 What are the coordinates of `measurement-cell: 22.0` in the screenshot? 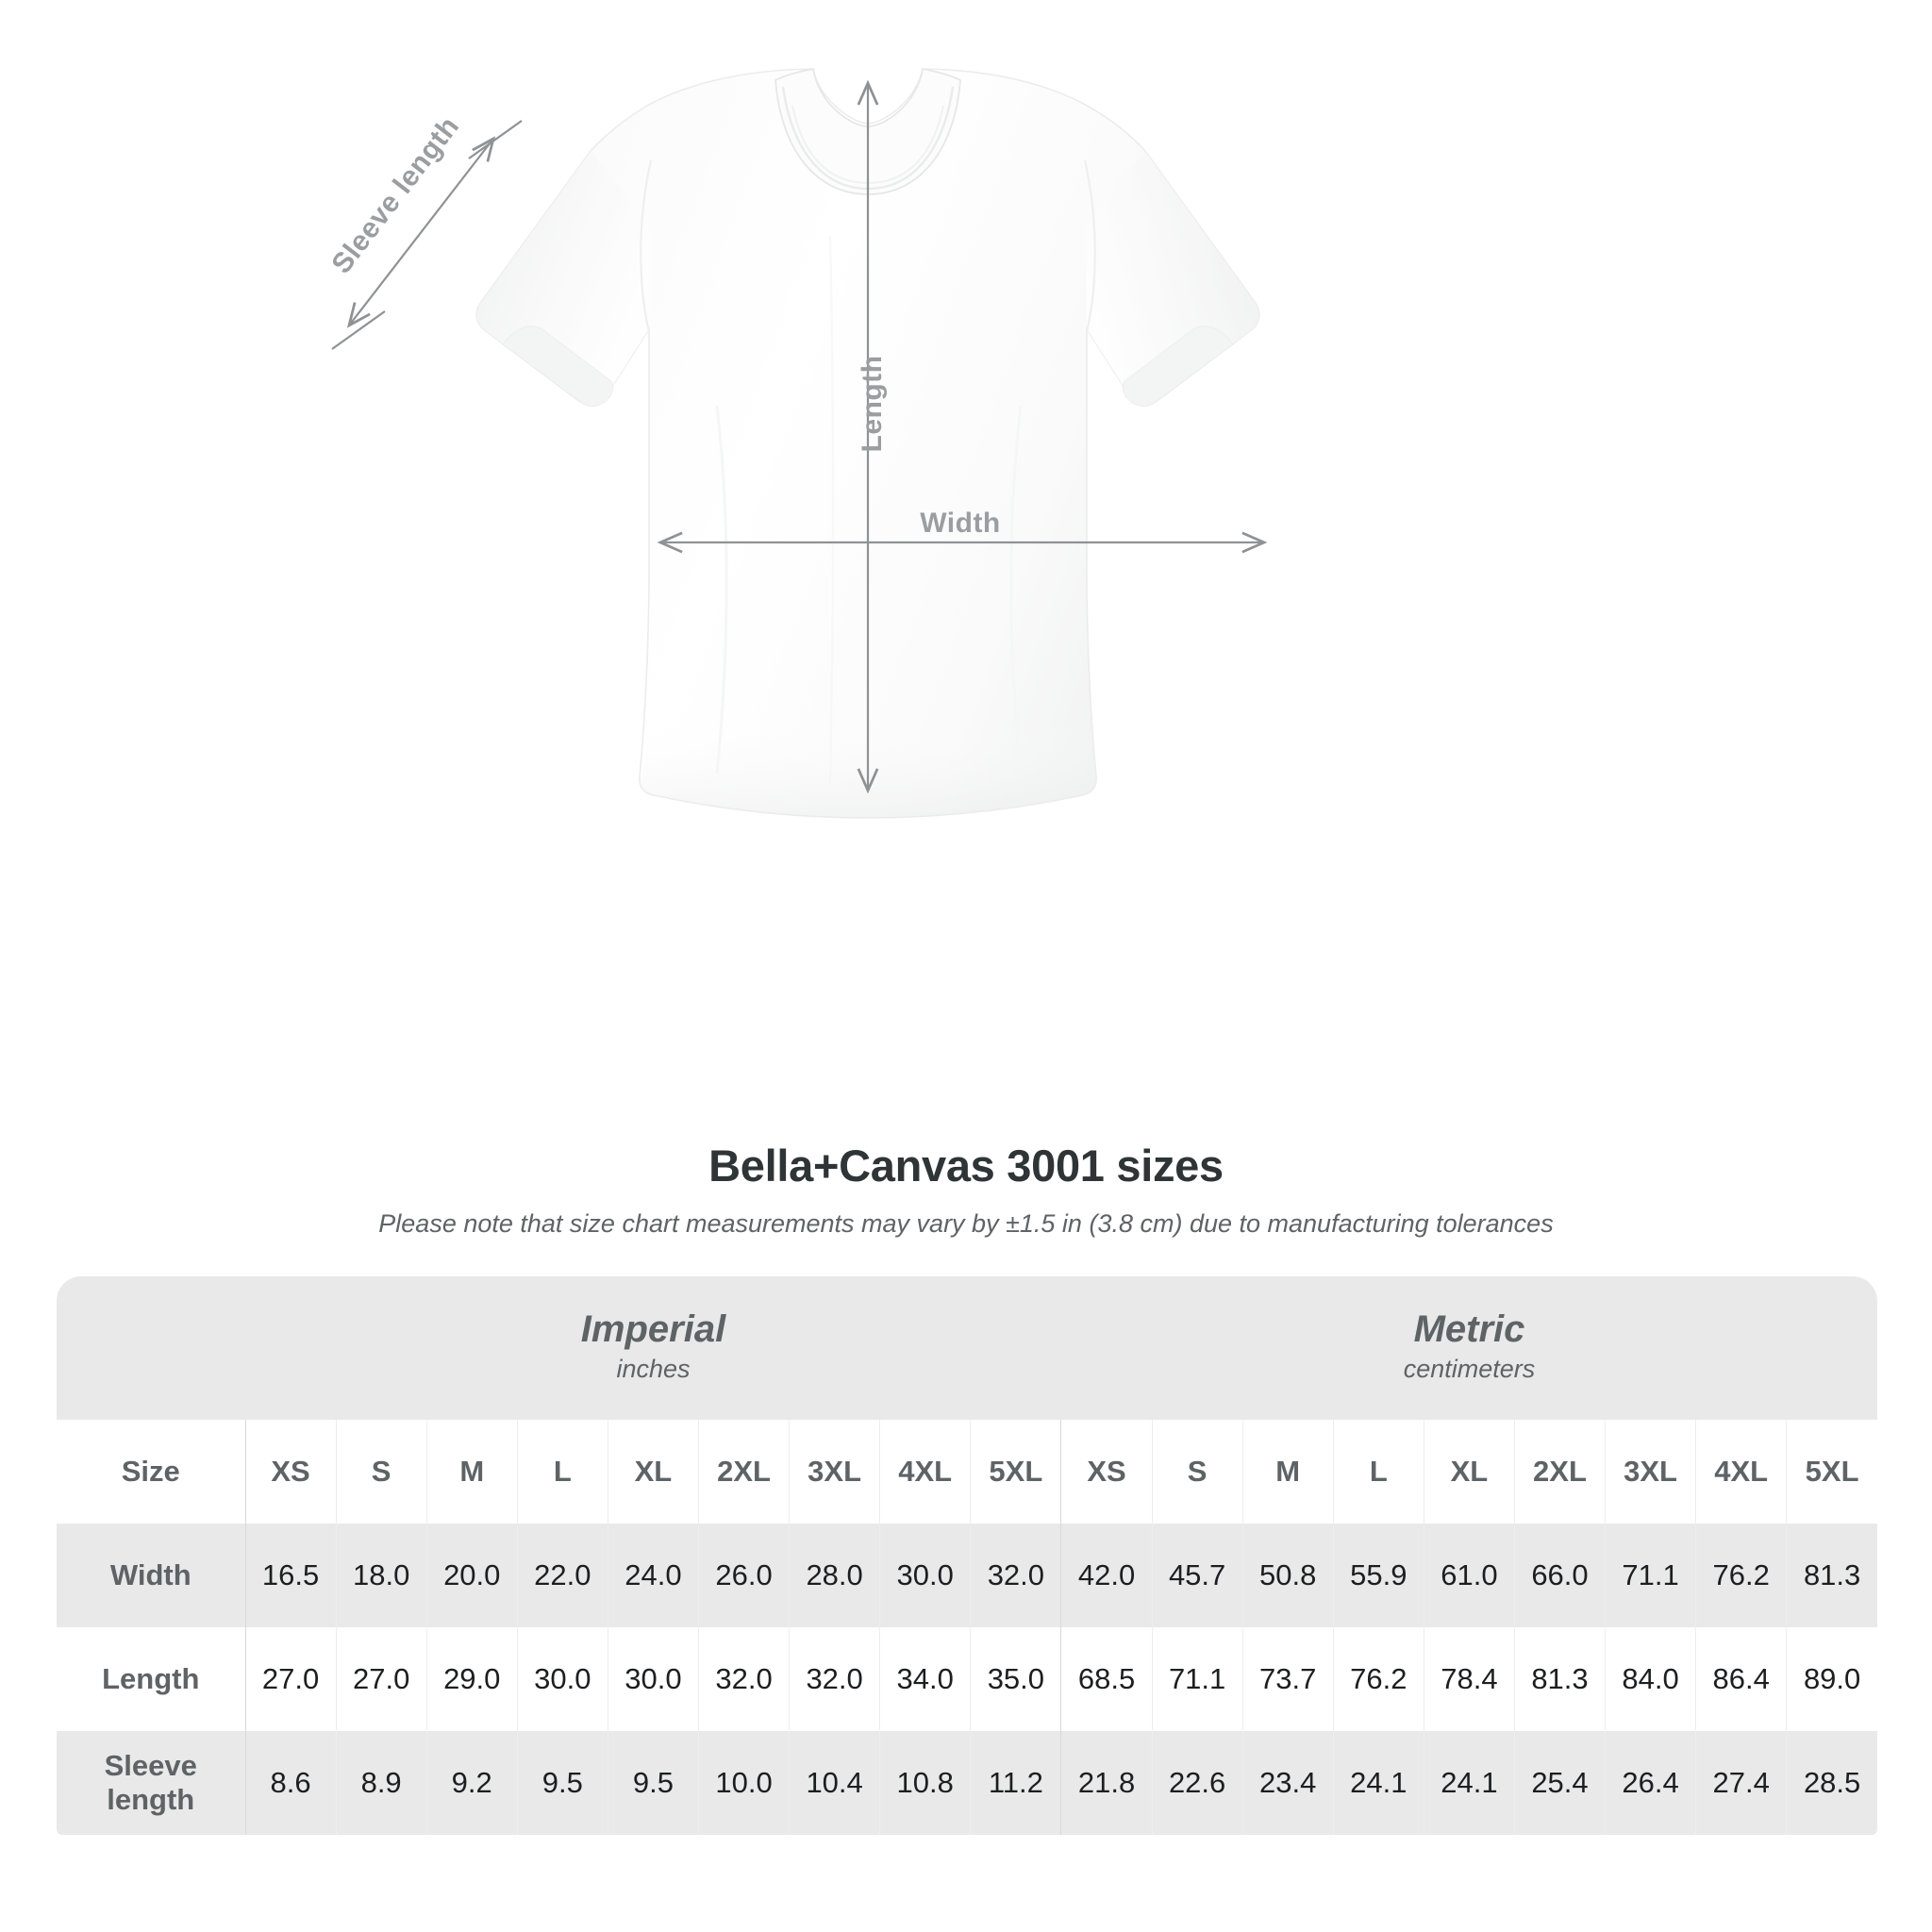 It's located at (562, 1576).